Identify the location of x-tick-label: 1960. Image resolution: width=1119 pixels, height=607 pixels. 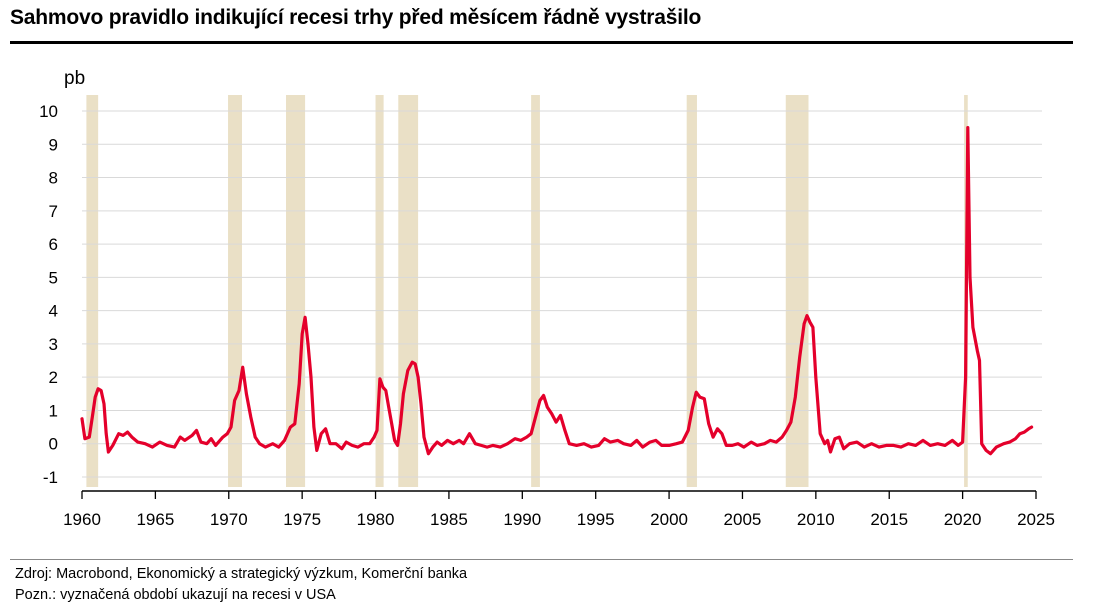
(82, 519).